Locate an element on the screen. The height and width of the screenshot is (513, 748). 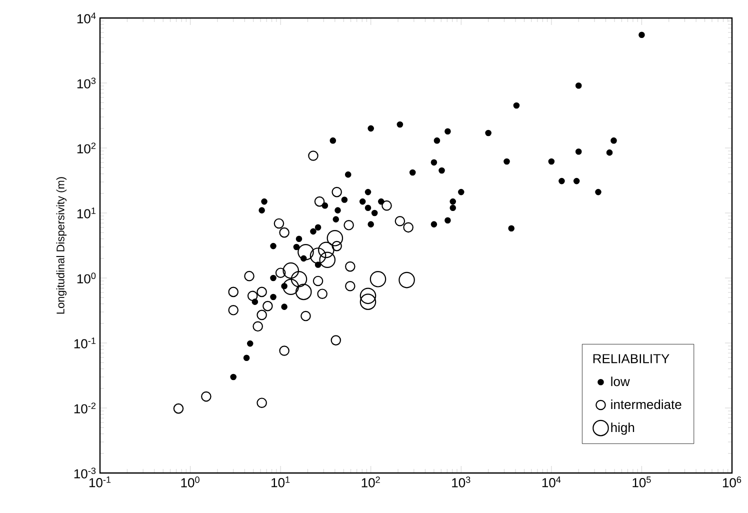
x-tick-label: 10$^{3}$ is located at coordinates (461, 482).